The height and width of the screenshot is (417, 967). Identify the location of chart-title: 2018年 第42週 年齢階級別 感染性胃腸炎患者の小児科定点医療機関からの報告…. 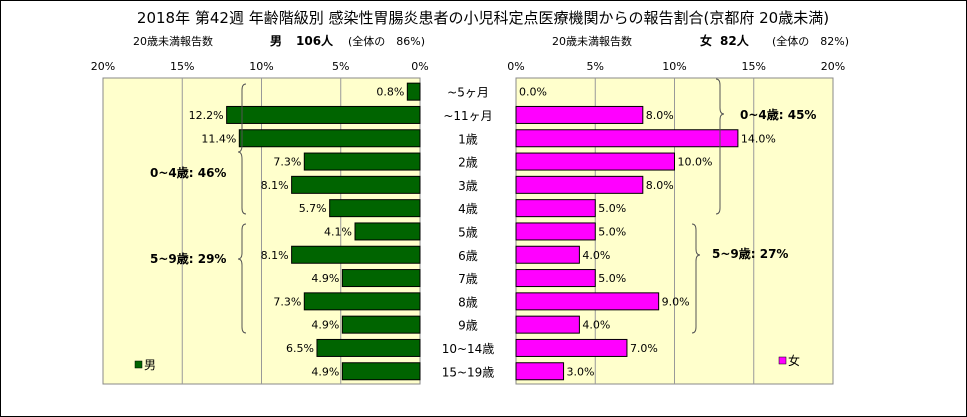
(483, 18).